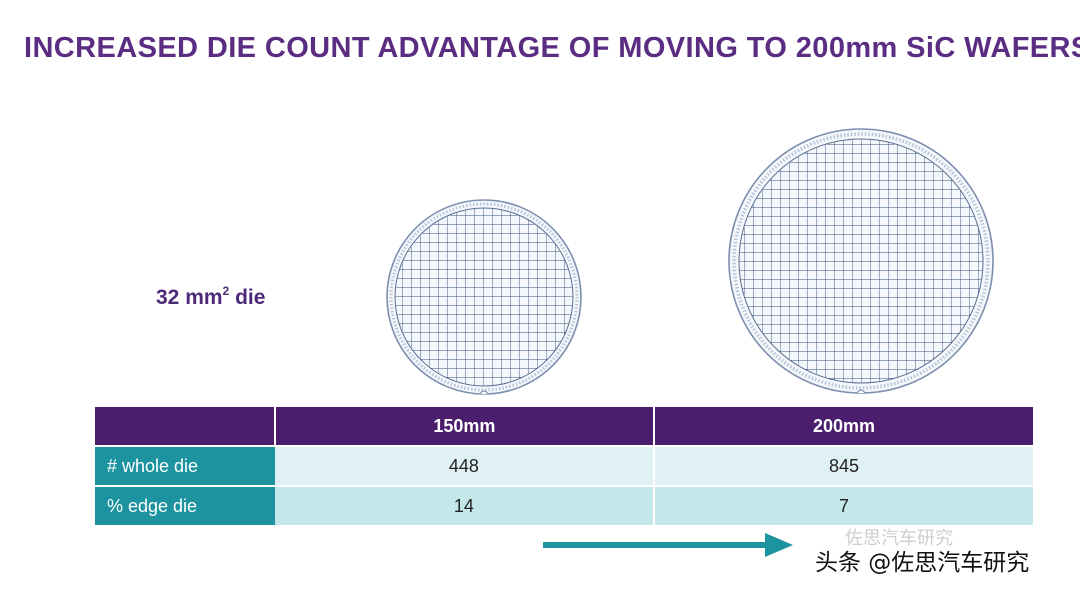  What do you see at coordinates (226, 291) in the screenshot?
I see `die-size-exponent: 2` at bounding box center [226, 291].